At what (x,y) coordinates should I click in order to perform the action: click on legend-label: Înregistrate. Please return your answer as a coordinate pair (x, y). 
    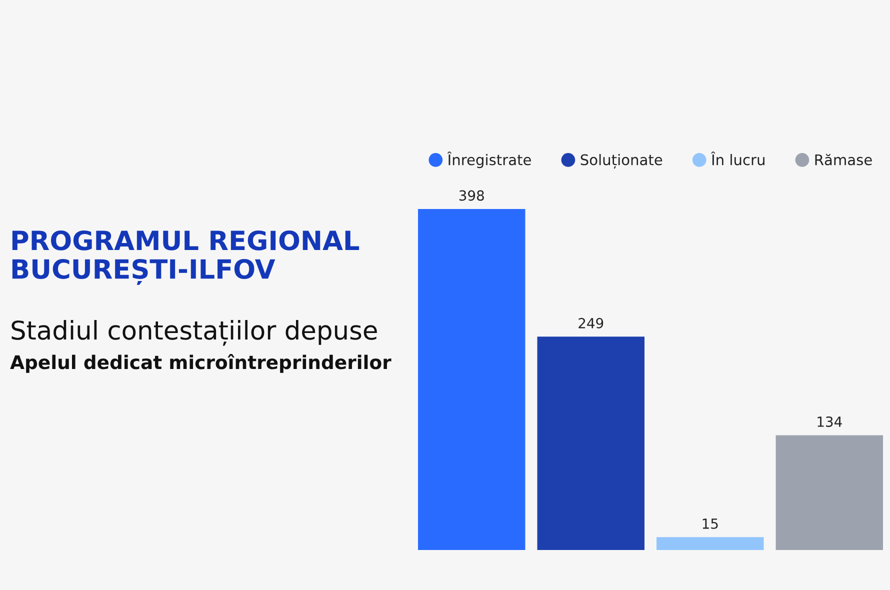
    Looking at the image, I should click on (489, 160).